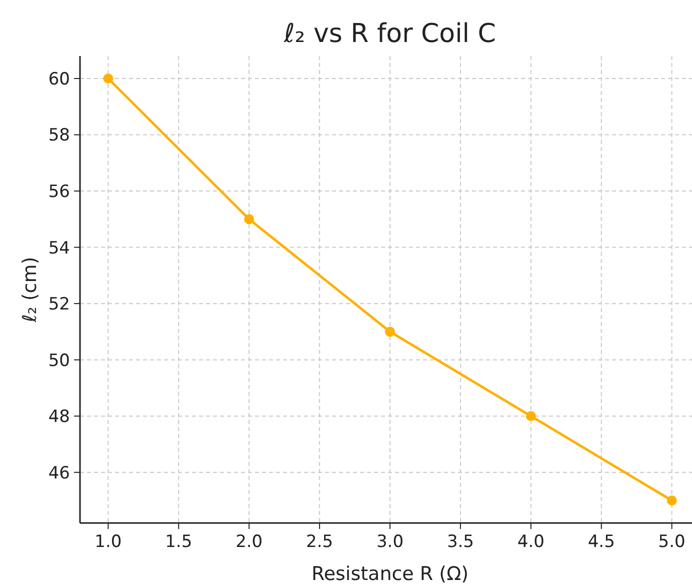 The width and height of the screenshot is (692, 584). Describe the element at coordinates (389, 34) in the screenshot. I see `chart-title: ℓ₂ vs R for Coil C` at that location.